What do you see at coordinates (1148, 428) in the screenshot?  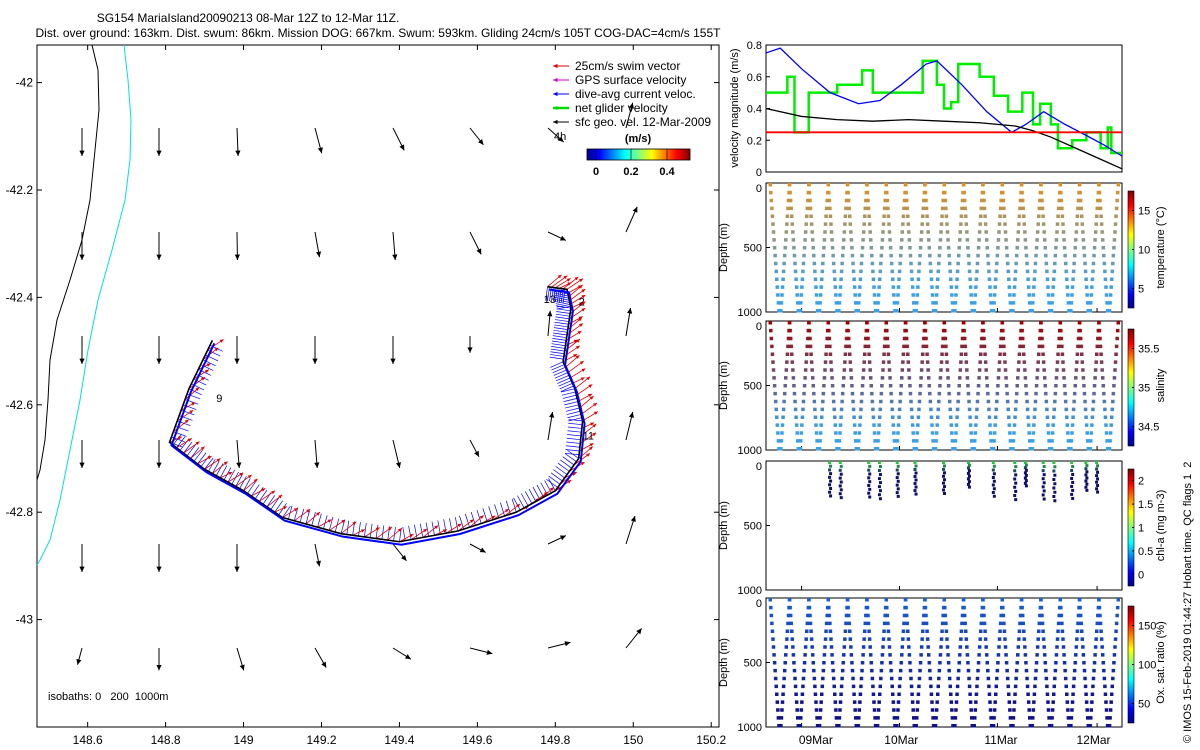 I see `salinity-colorbar-tick-label: 34.5` at bounding box center [1148, 428].